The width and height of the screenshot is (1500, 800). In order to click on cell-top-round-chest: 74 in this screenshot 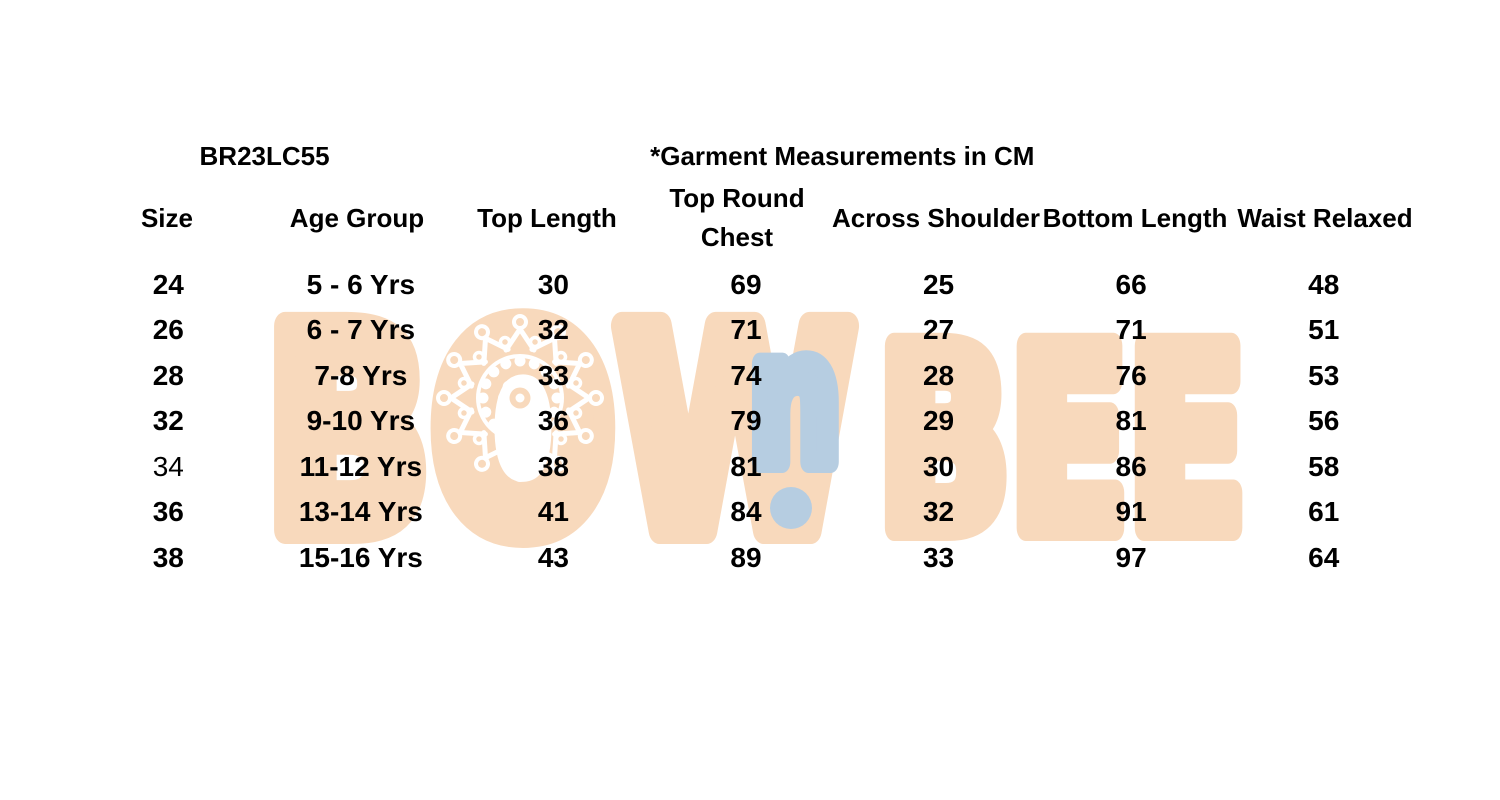, I will do `click(746, 375)`.